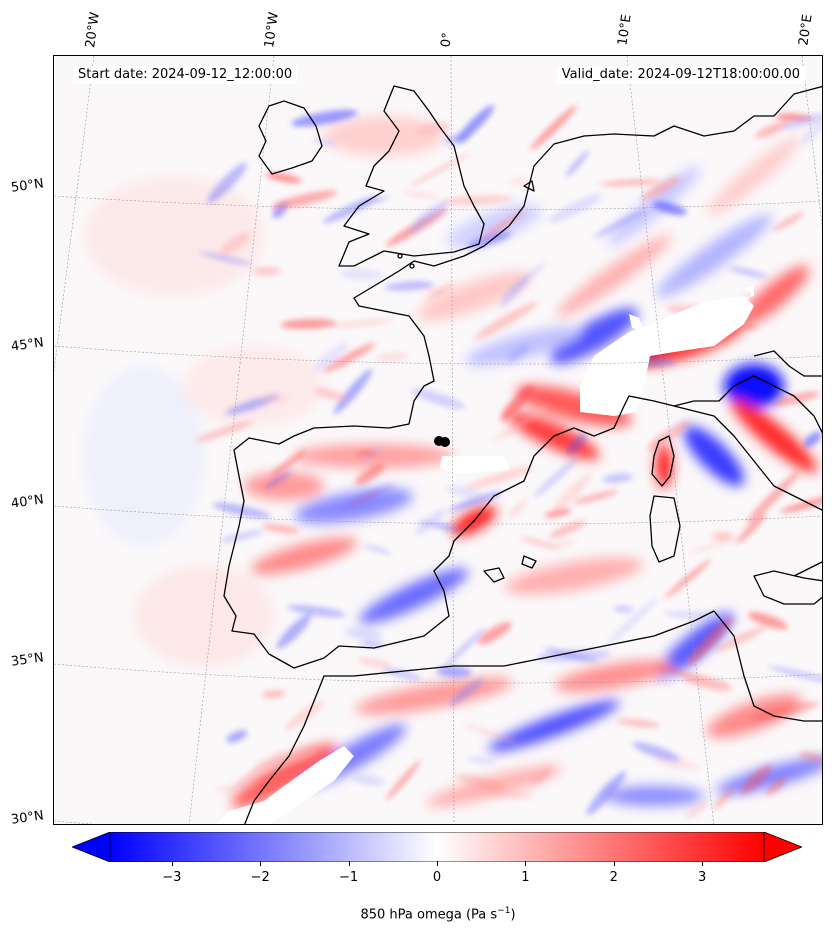 This screenshot has height=936, width=832. Describe the element at coordinates (429, 915) in the screenshot. I see `colorbar-label-text: 850 hPa omega (Pa s` at that location.